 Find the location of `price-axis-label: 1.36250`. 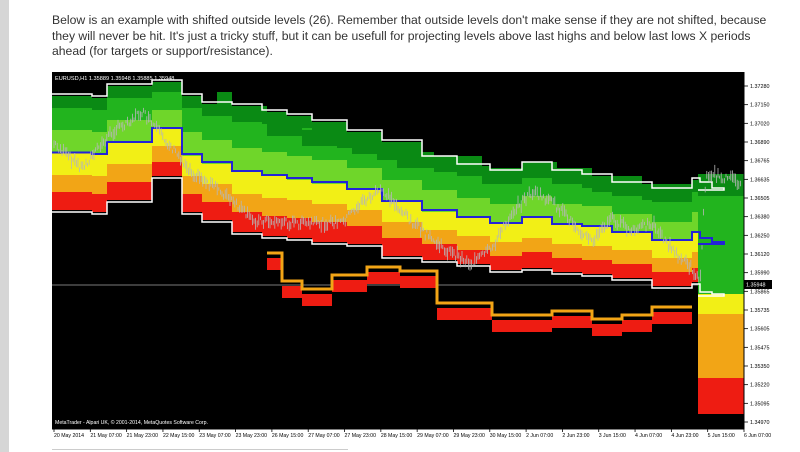

price-axis-label: 1.36250 is located at coordinates (760, 236).